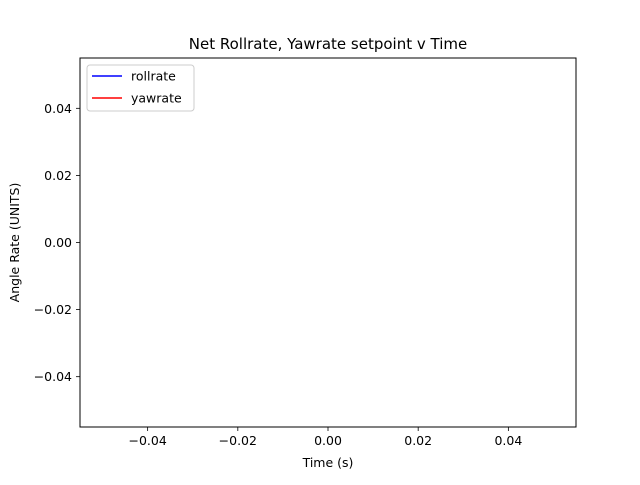 This screenshot has width=640, height=485. Describe the element at coordinates (508, 440) in the screenshot. I see `x-tick-label: 0.04` at that location.